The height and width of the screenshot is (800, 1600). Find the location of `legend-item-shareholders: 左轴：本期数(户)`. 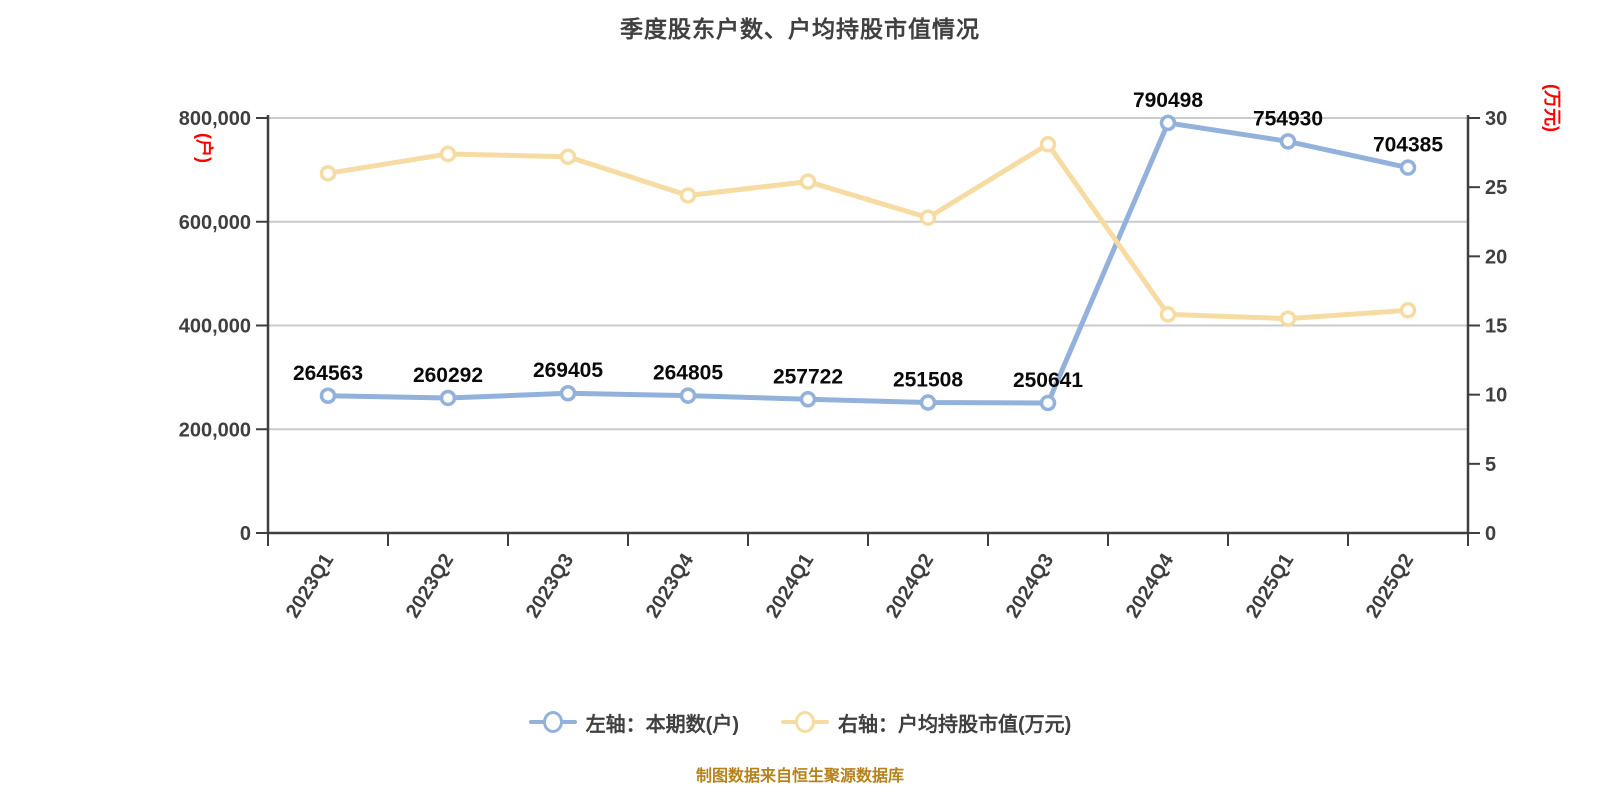

legend-item-shareholders: 左轴：本期数(户) is located at coordinates (633, 722).